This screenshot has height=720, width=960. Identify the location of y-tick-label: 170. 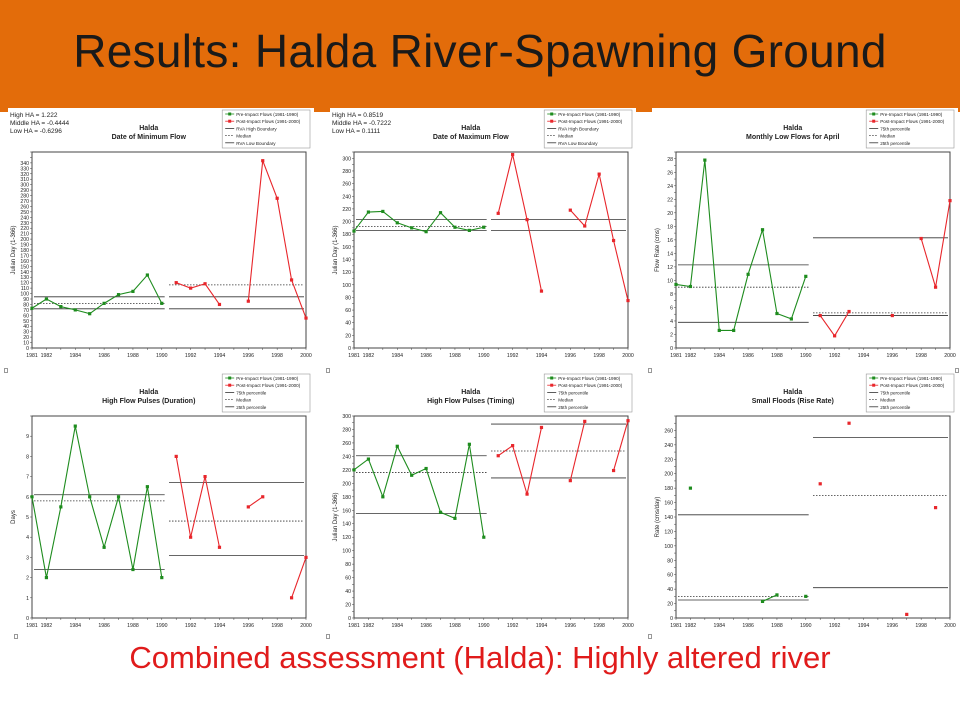
(24, 256).